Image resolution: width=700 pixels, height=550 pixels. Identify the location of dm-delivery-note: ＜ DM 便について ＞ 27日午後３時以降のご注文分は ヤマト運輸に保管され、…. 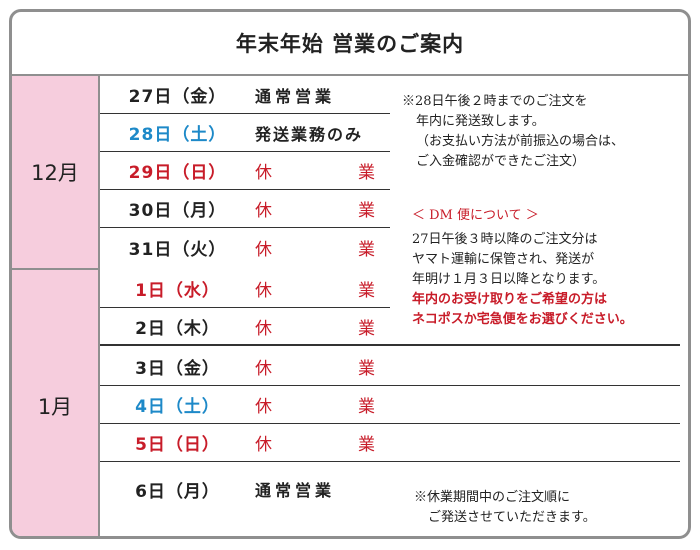
(522, 268).